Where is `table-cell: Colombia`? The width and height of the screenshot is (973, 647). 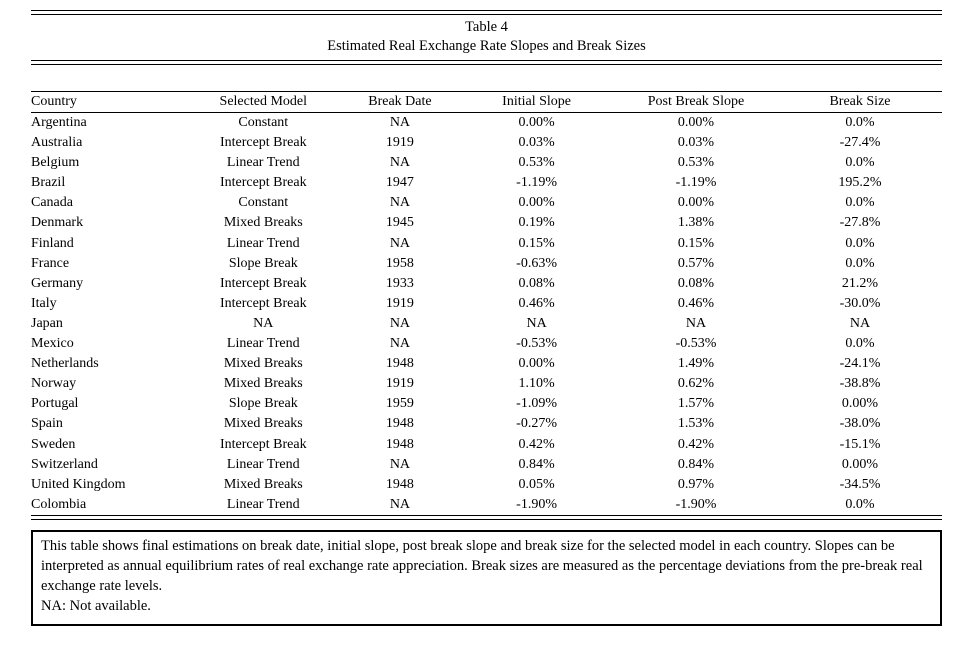 table-cell: Colombia is located at coordinates (59, 504).